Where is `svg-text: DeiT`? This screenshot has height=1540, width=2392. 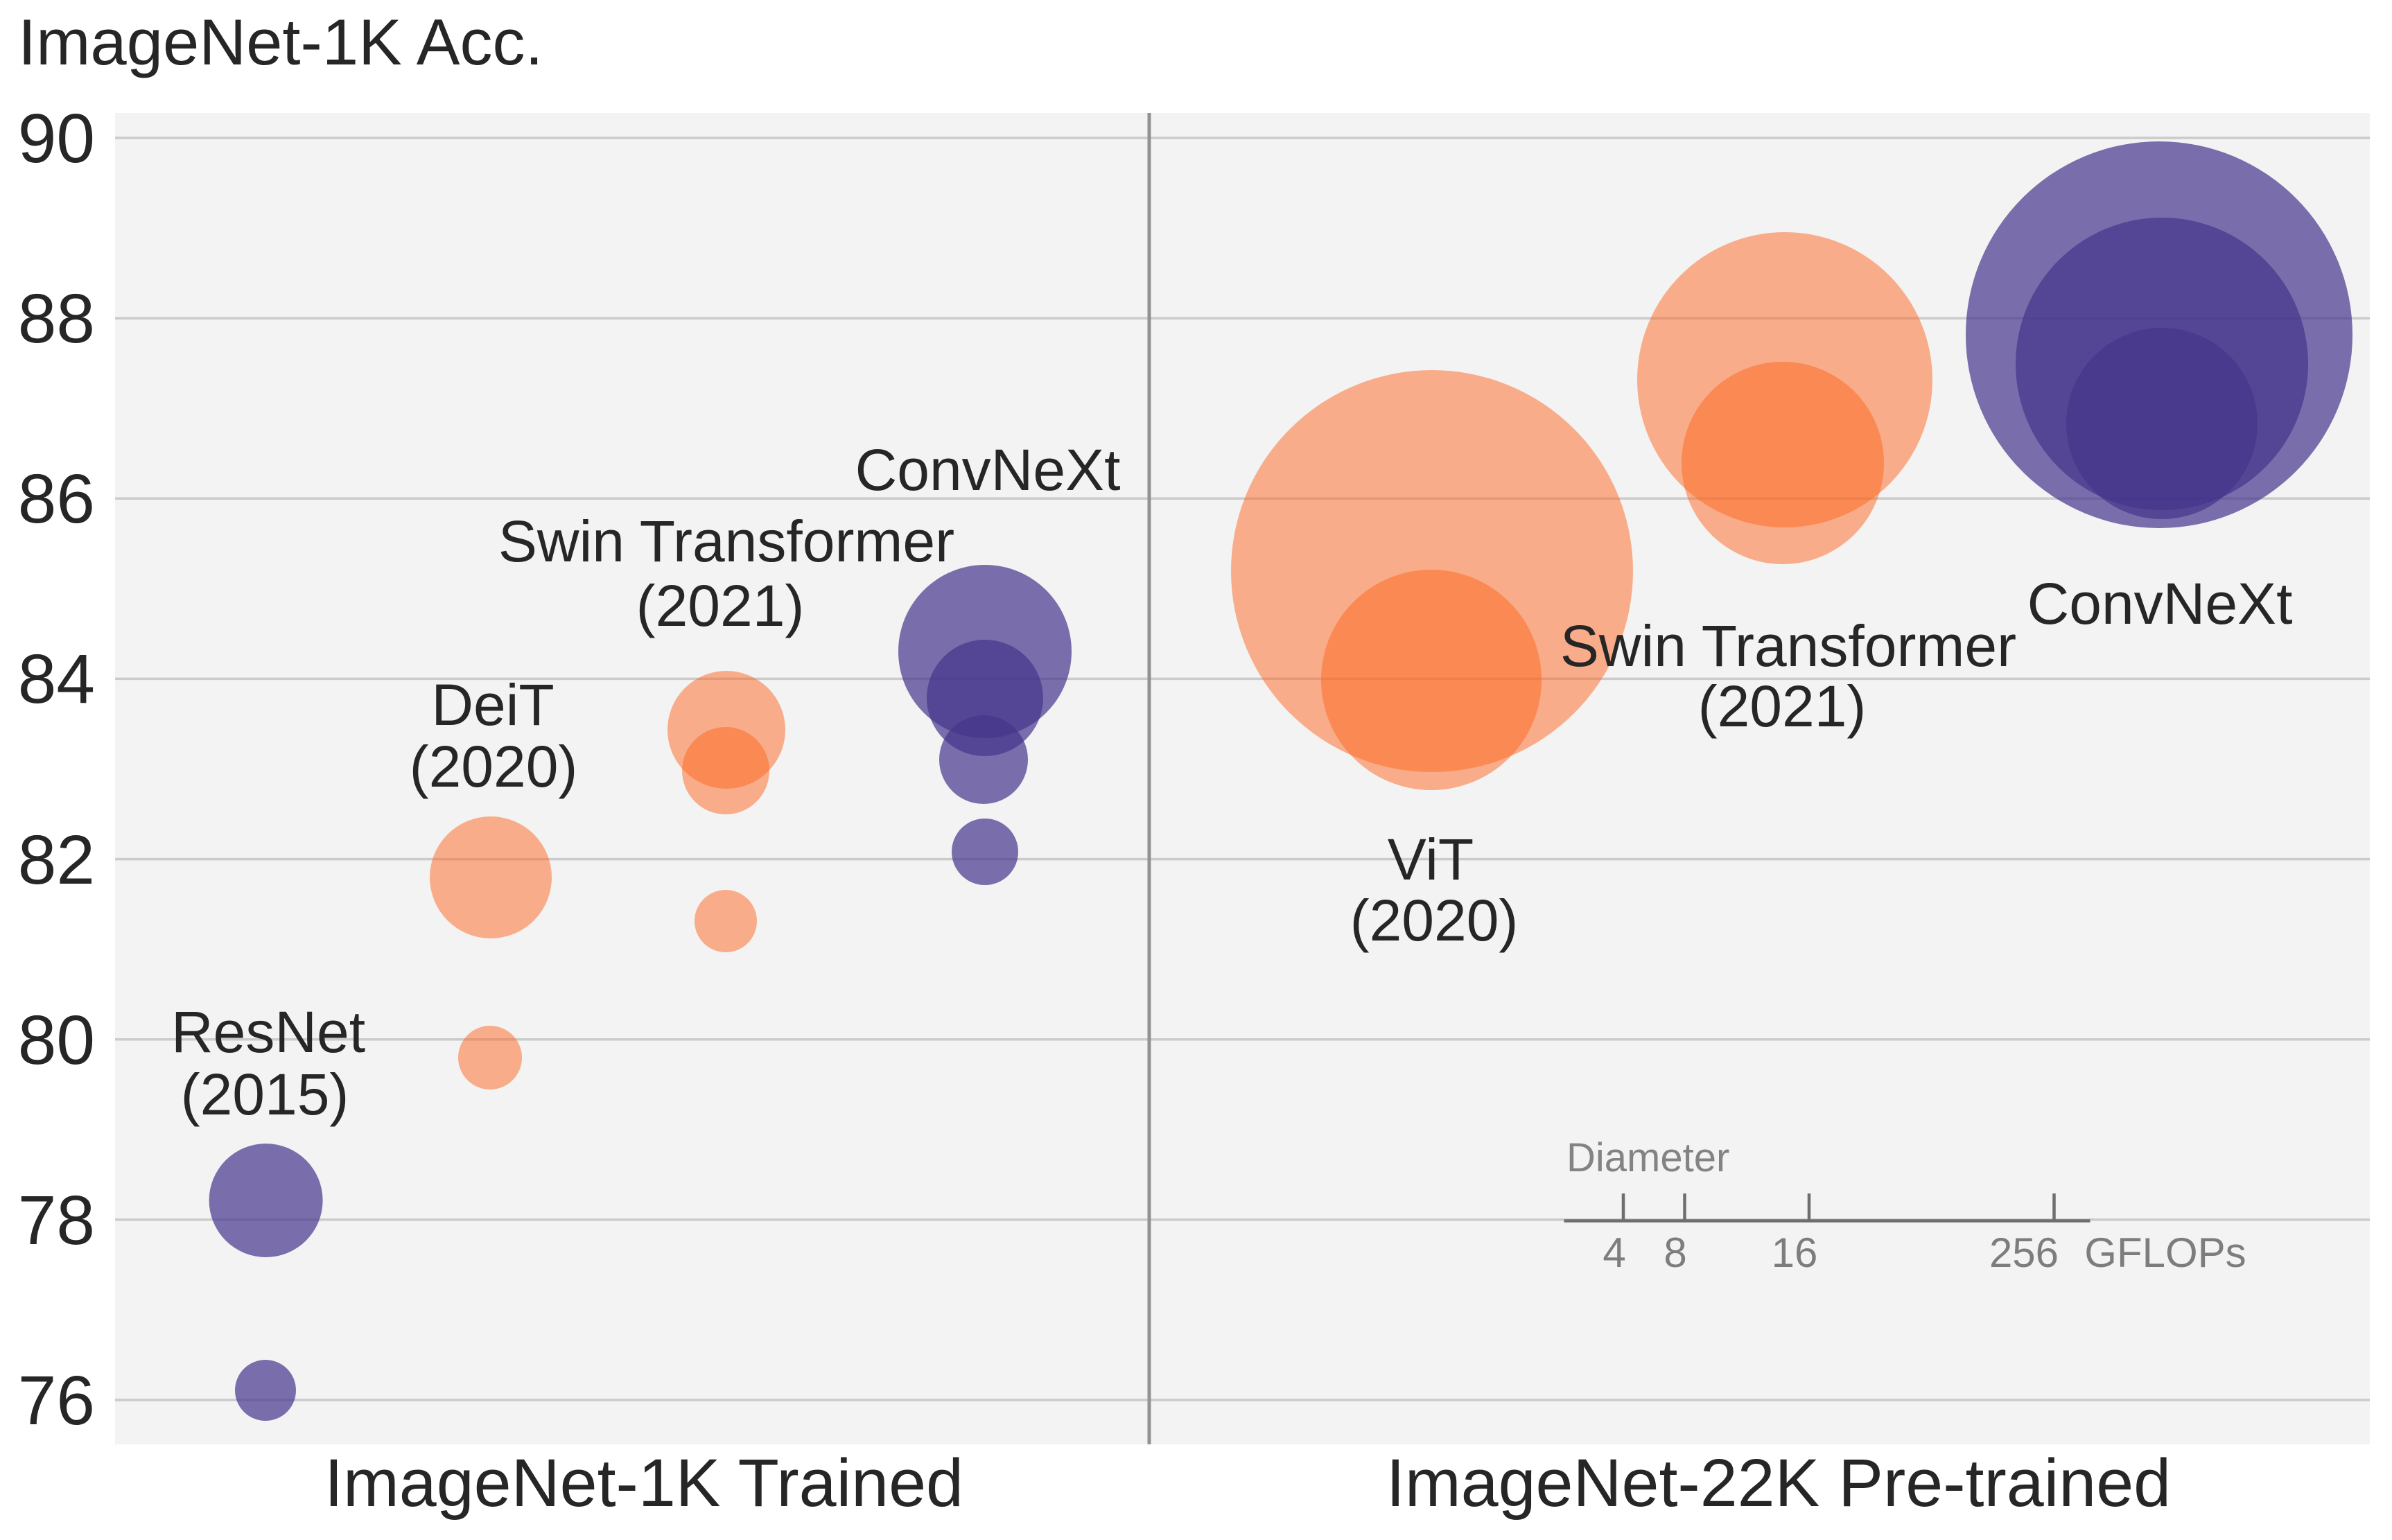
svg-text: DeiT is located at coordinates (493, 704).